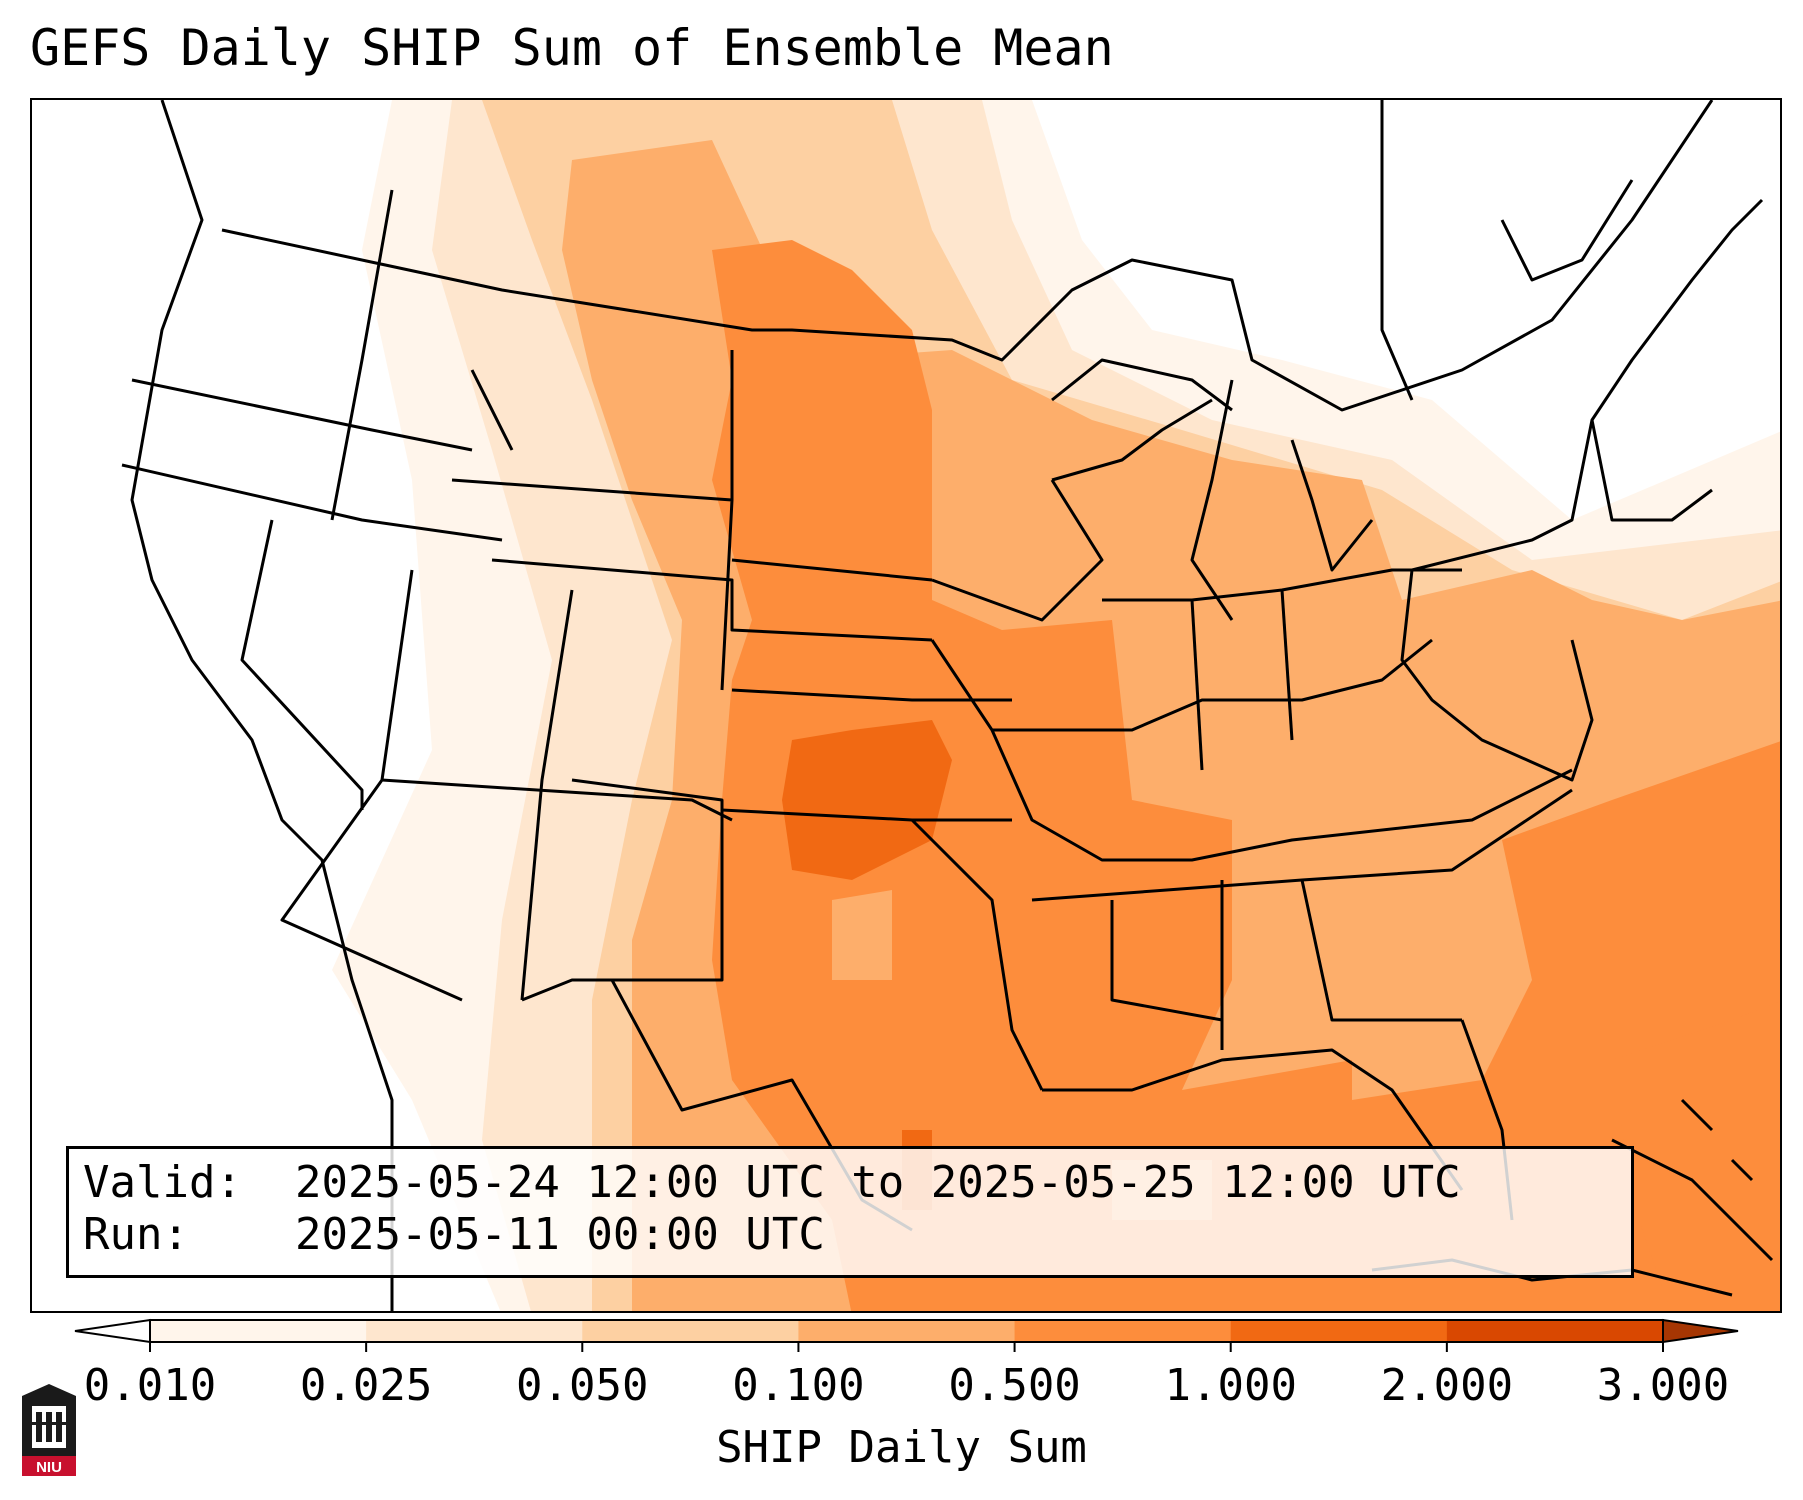 The image size is (1803, 1500). Describe the element at coordinates (366, 1385) in the screenshot. I see `colorbar-tick-label: 0.025` at that location.